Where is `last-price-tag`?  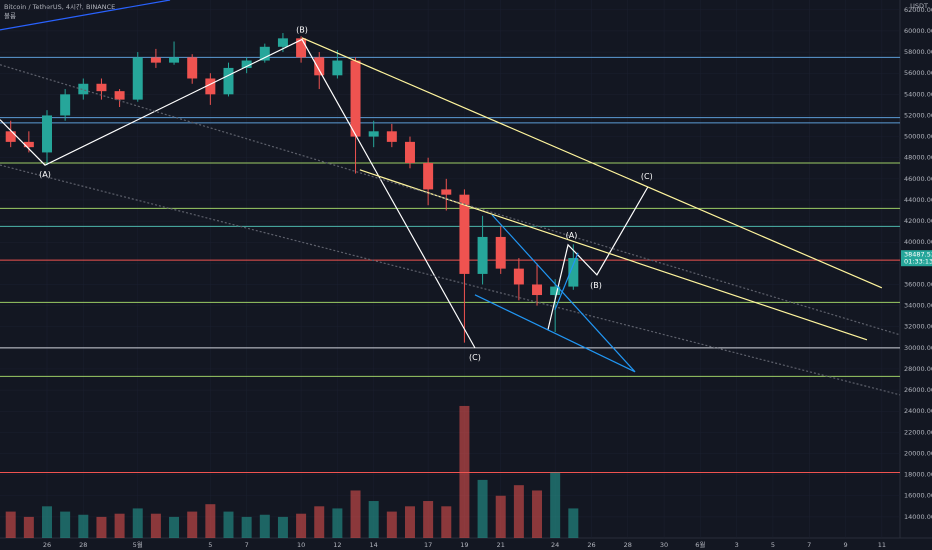
last-price-tag is located at coordinates (916, 258).